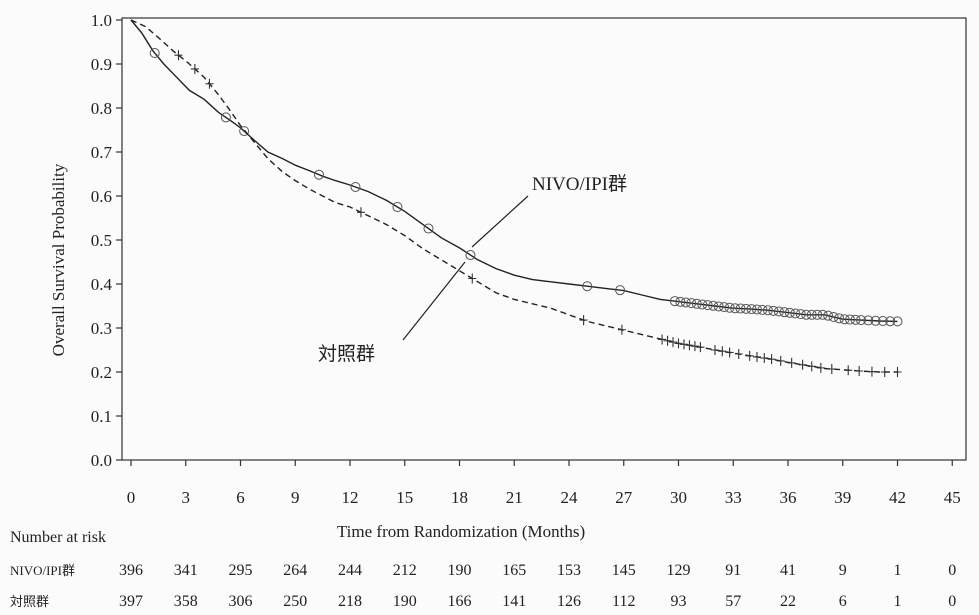 The image size is (979, 615). Describe the element at coordinates (514, 601) in the screenshot. I see `risk-cell: 141` at that location.